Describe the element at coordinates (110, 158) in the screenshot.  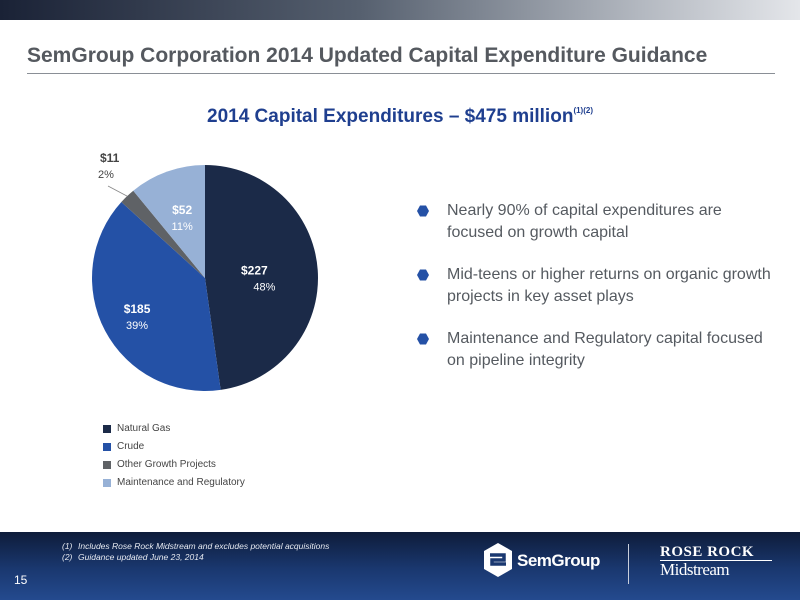
I see `pie-value-label: $11` at that location.